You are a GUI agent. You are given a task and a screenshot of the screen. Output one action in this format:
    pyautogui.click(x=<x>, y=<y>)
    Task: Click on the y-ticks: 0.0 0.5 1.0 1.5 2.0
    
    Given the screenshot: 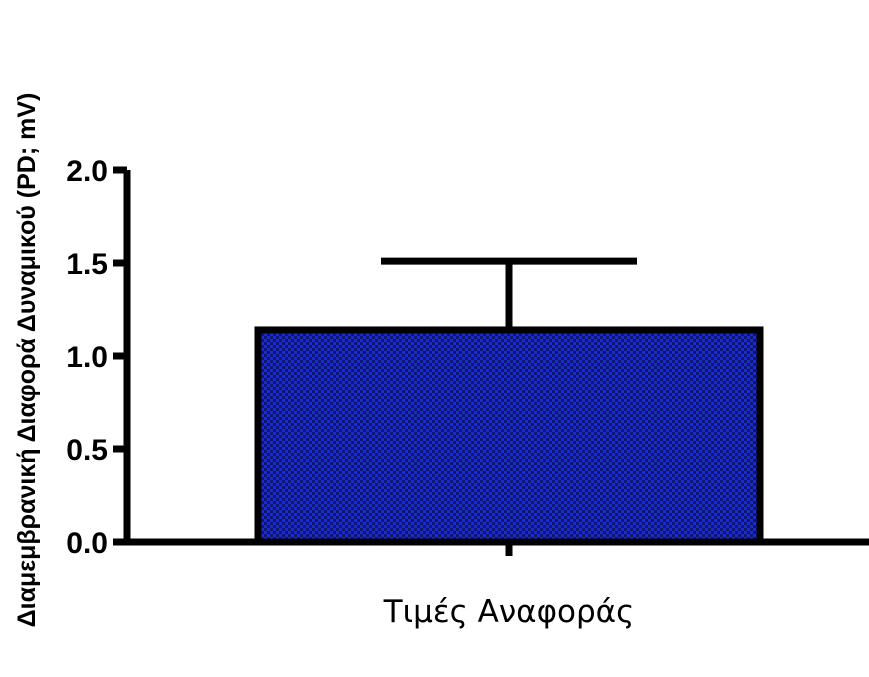 What is the action you would take?
    pyautogui.click(x=96, y=357)
    